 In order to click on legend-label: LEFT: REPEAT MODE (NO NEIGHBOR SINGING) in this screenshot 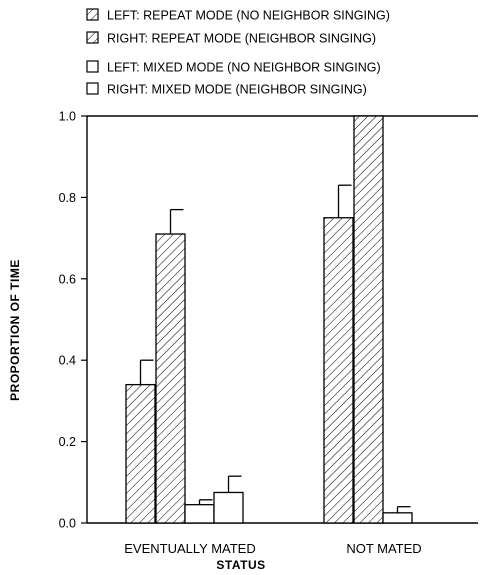, I will do `click(248, 16)`.